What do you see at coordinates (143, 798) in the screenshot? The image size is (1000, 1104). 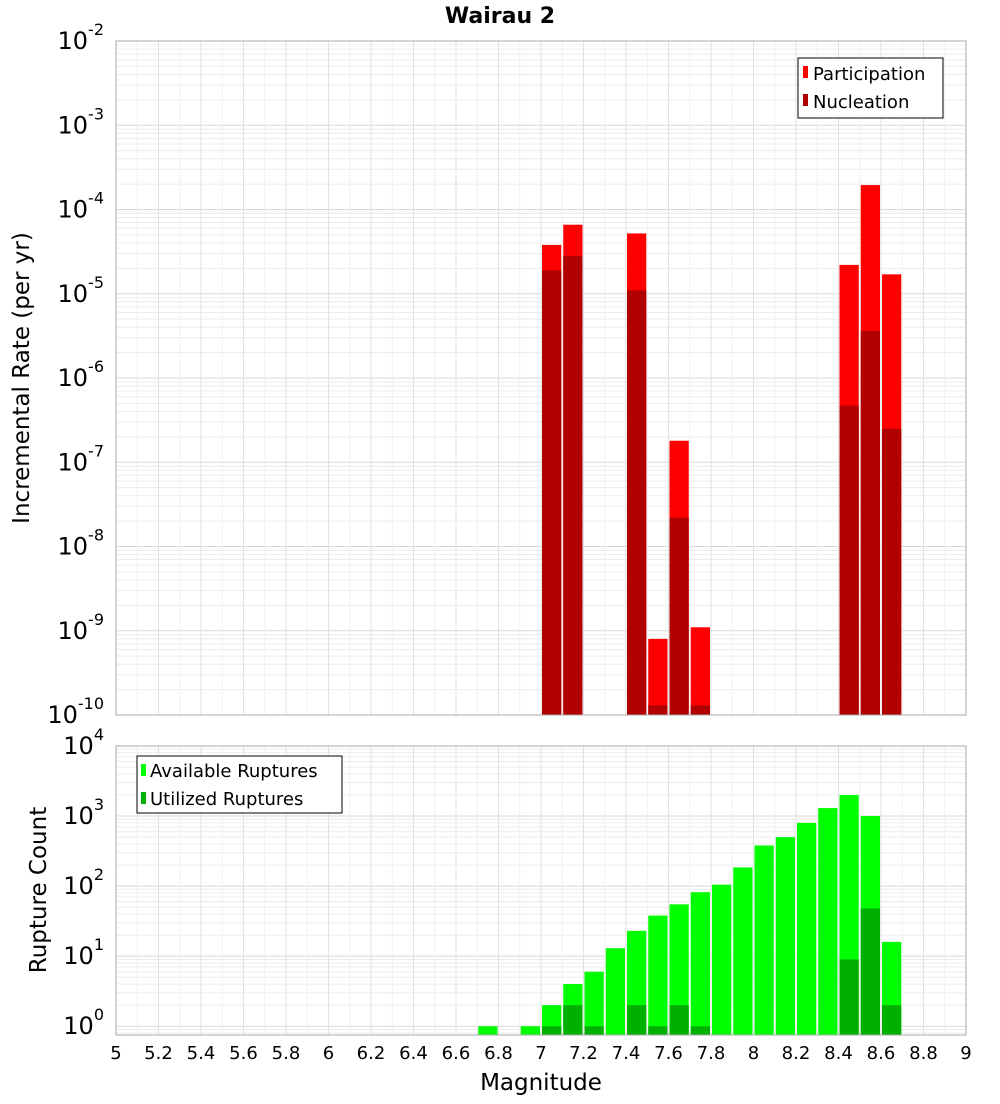 I see `legend-swatch-utilized` at bounding box center [143, 798].